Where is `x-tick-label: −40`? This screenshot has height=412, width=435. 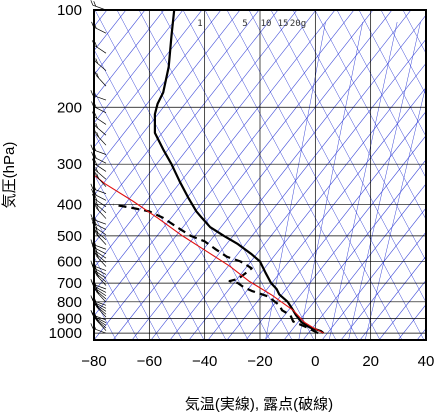
x-tick-label: −40 is located at coordinates (204, 361).